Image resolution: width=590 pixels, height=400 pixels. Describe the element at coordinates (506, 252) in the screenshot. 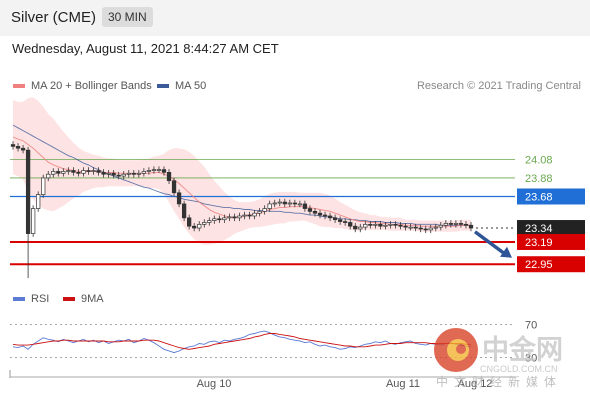

I see `forecast-arrow-head` at that location.